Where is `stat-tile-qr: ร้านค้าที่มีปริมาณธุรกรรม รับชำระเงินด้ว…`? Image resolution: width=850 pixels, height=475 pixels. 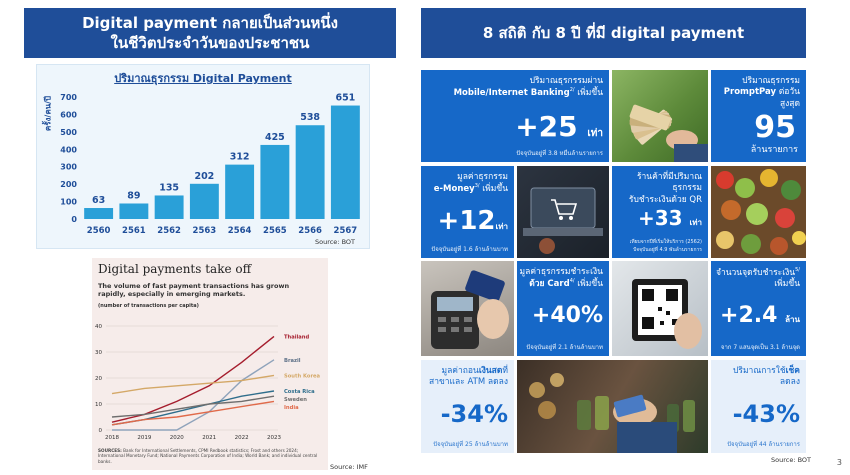
stat-tile-qr: ร้านค้าที่มีปริมาณธุรกรรม รับชำระเงินด้ว… is located at coordinates (660, 212).